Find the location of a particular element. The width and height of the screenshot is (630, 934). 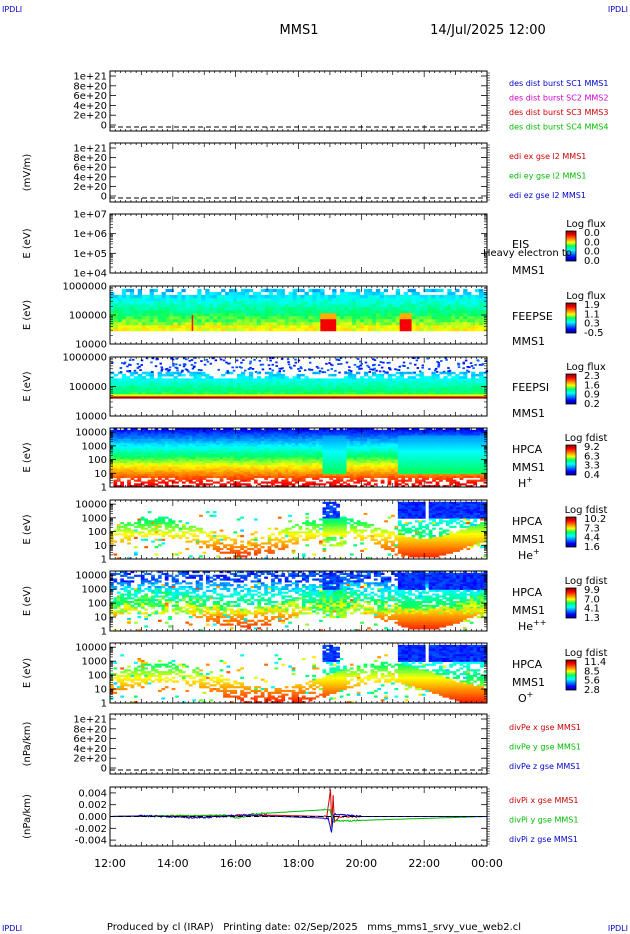

colorbar-tick-label: 0.0 is located at coordinates (592, 242).